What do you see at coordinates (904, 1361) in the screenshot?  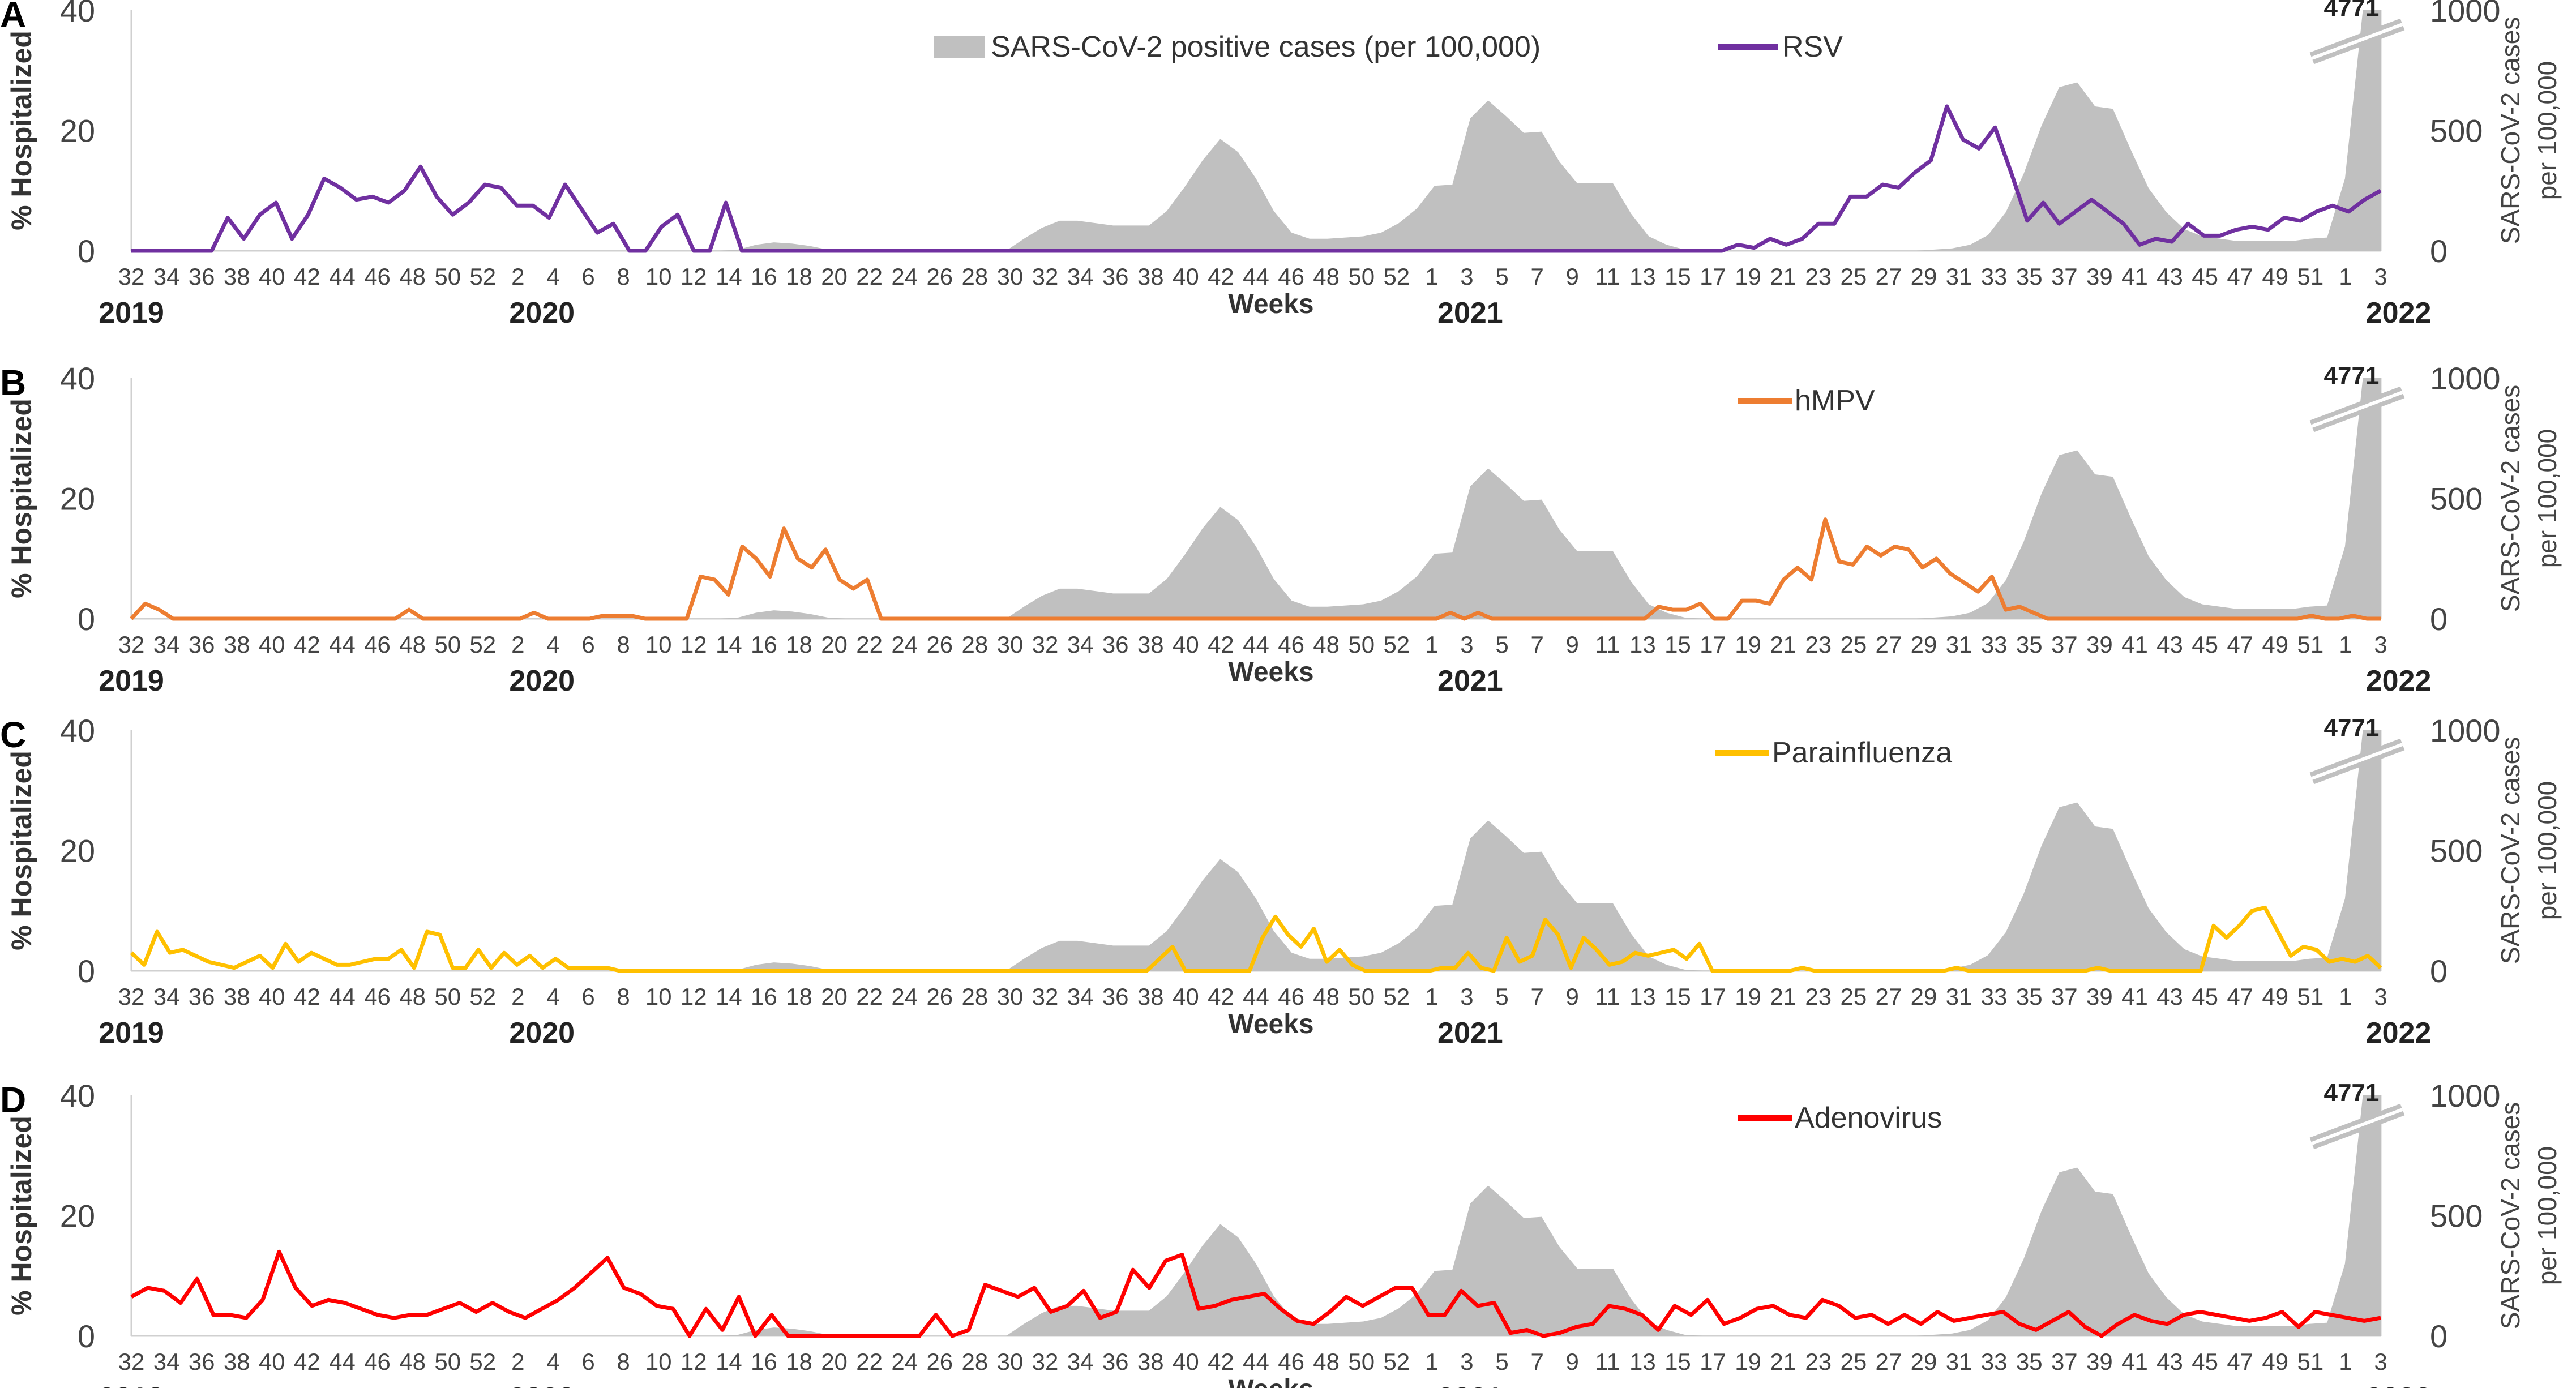 I see `x-tick-label: 24` at bounding box center [904, 1361].